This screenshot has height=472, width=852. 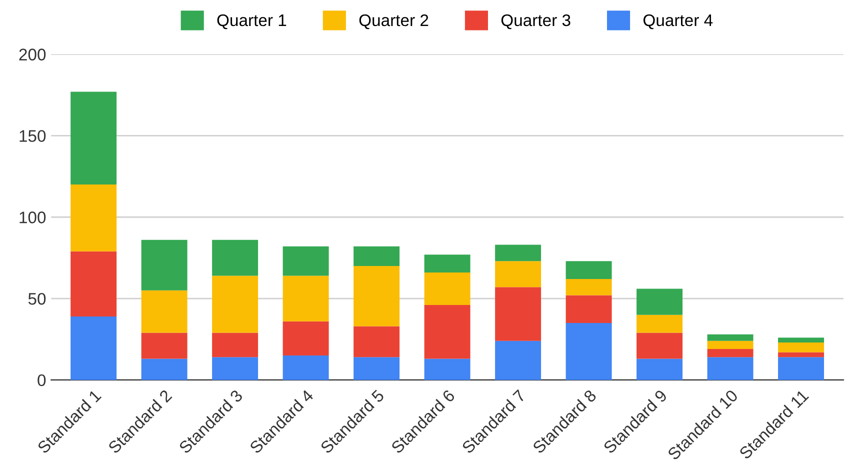 What do you see at coordinates (393, 22) in the screenshot?
I see `legend-label: Quarter 2` at bounding box center [393, 22].